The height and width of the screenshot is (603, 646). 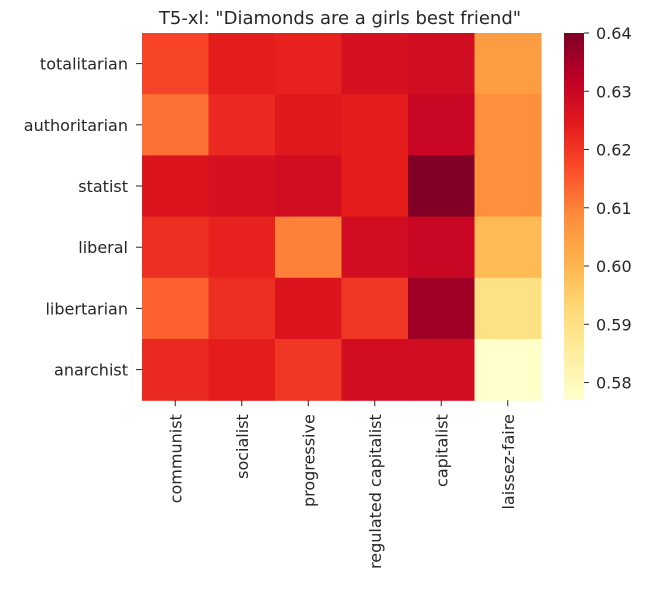 I want to click on x-tick-label: progressive, so click(x=308, y=460).